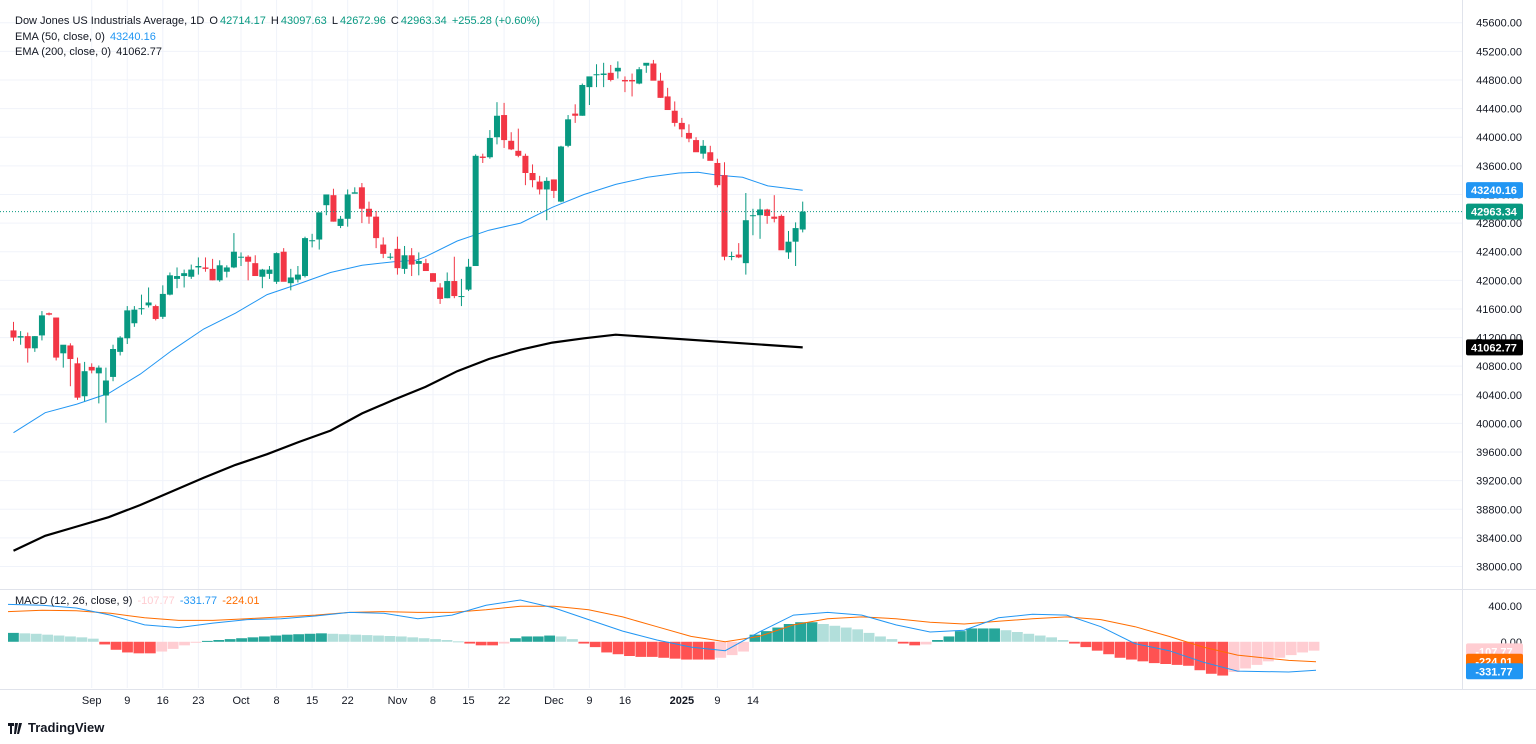 The width and height of the screenshot is (1536, 744). What do you see at coordinates (1499, 568) in the screenshot?
I see `price-tick-label: 38000.00` at bounding box center [1499, 568].